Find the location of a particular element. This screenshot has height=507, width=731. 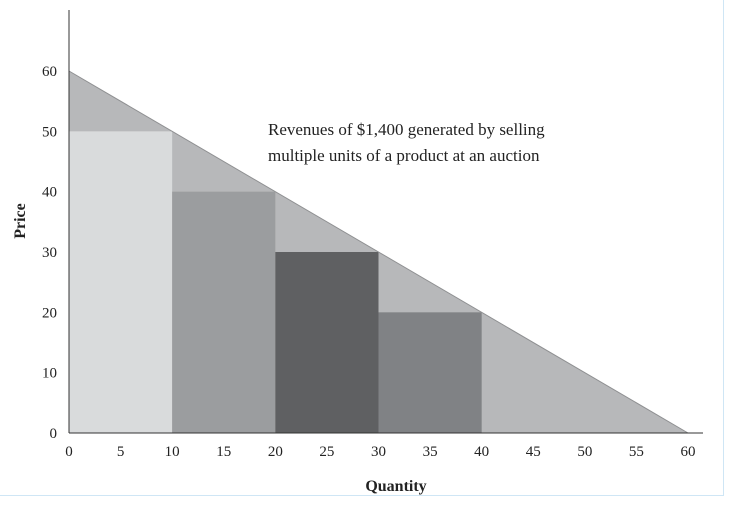

x-tick-label: 5 is located at coordinates (121, 452).